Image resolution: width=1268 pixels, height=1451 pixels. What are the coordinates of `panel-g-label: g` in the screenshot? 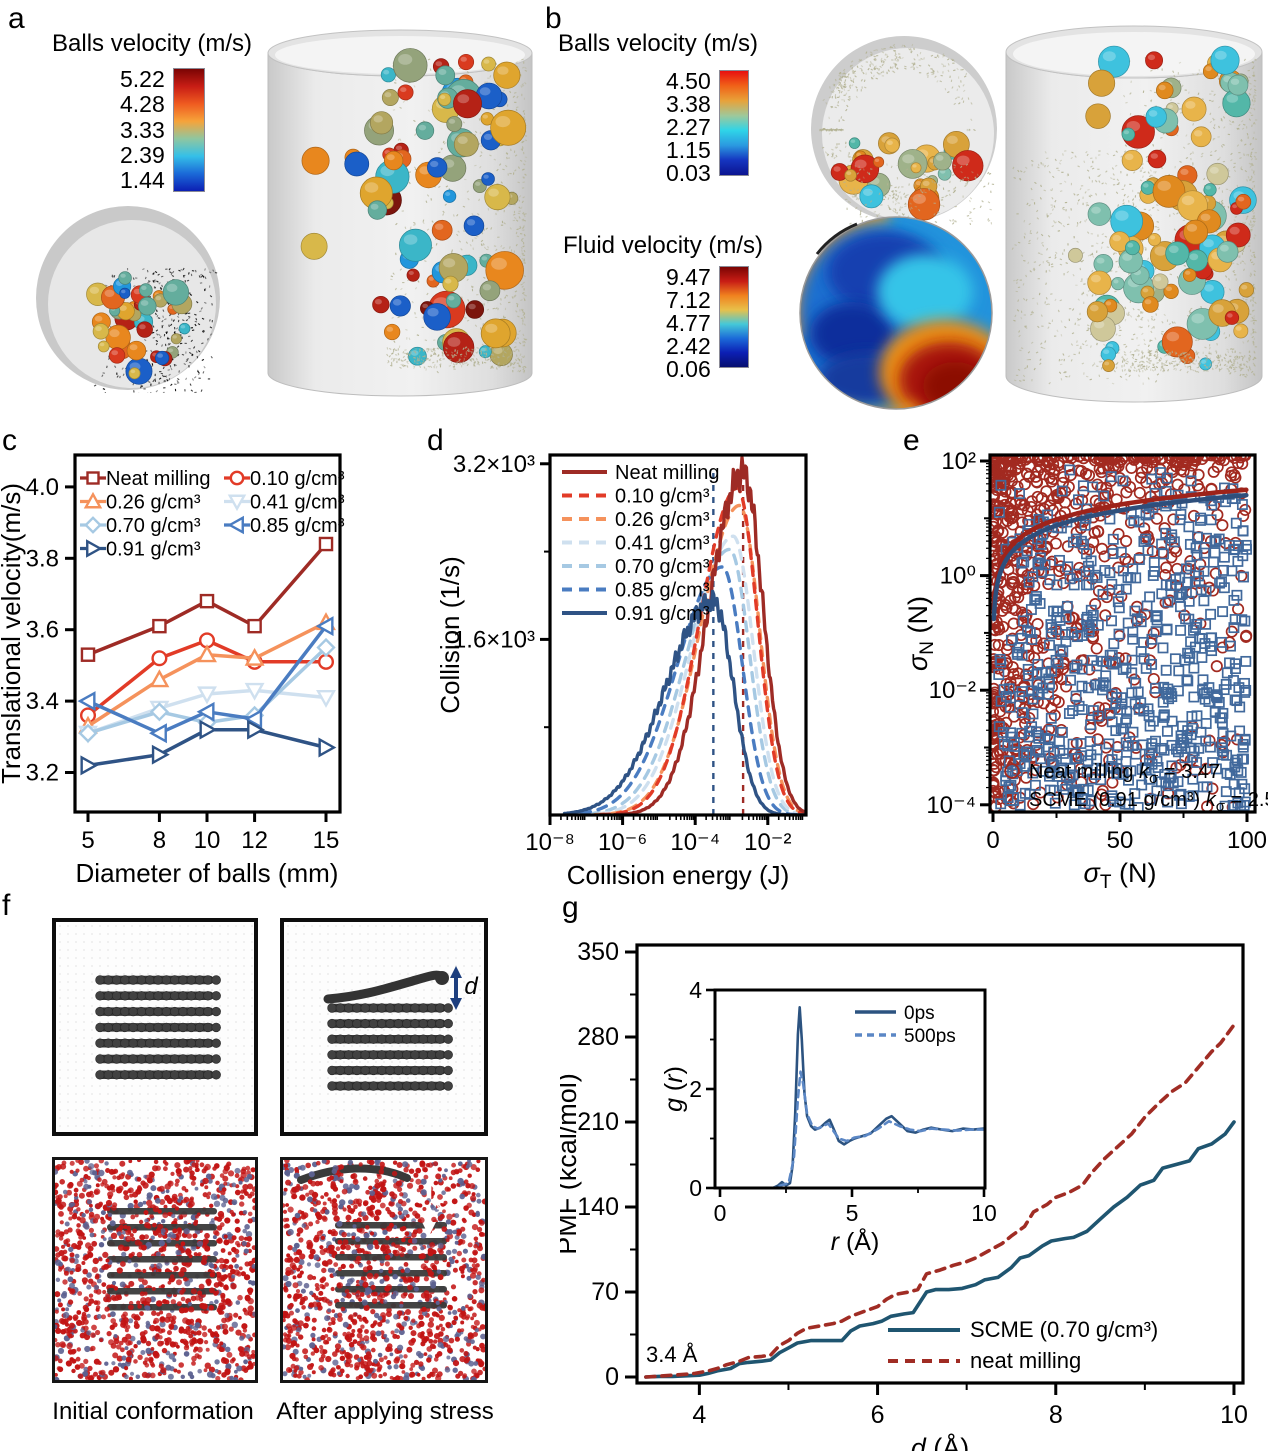 It's located at (570, 907).